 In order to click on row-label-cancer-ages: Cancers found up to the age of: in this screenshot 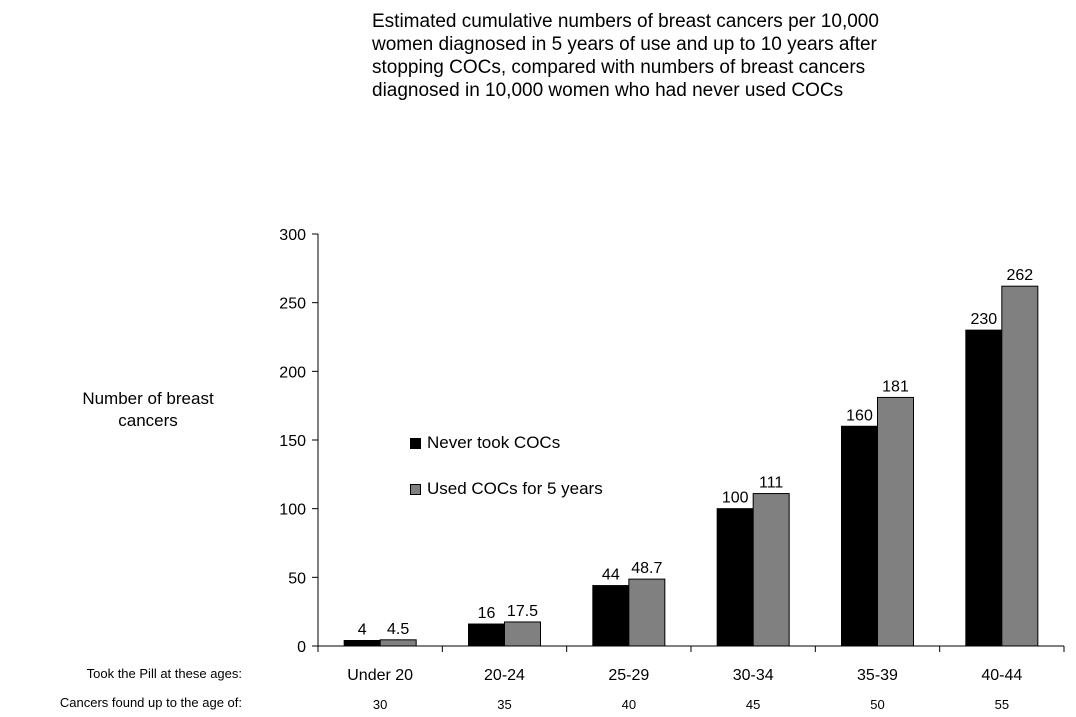, I will do `click(150, 702)`.